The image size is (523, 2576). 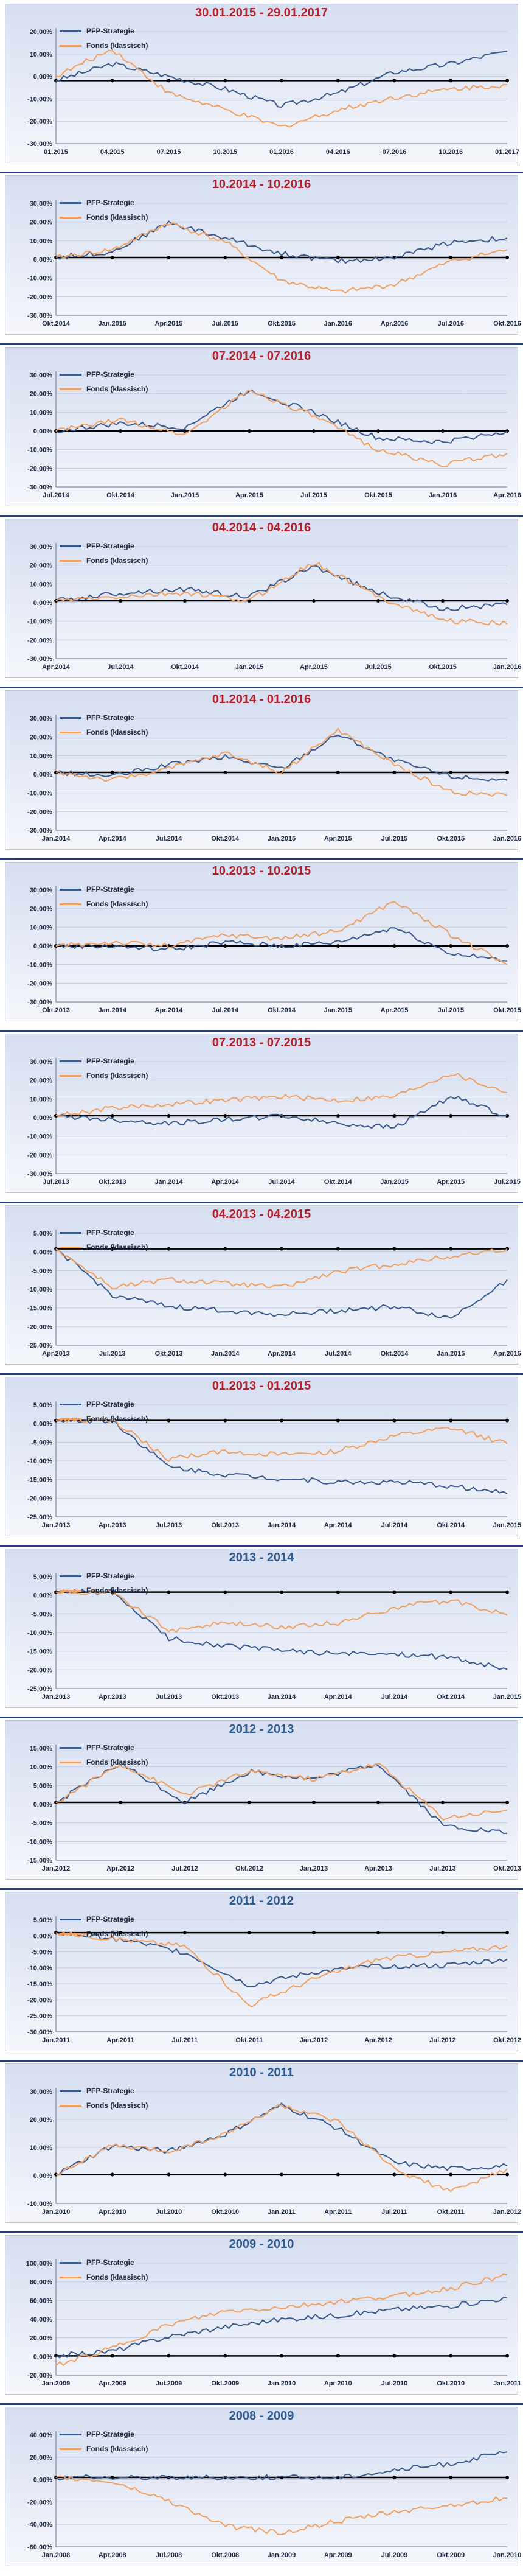 What do you see at coordinates (261, 1729) in the screenshot?
I see `chart-title: 2012 - 2013` at bounding box center [261, 1729].